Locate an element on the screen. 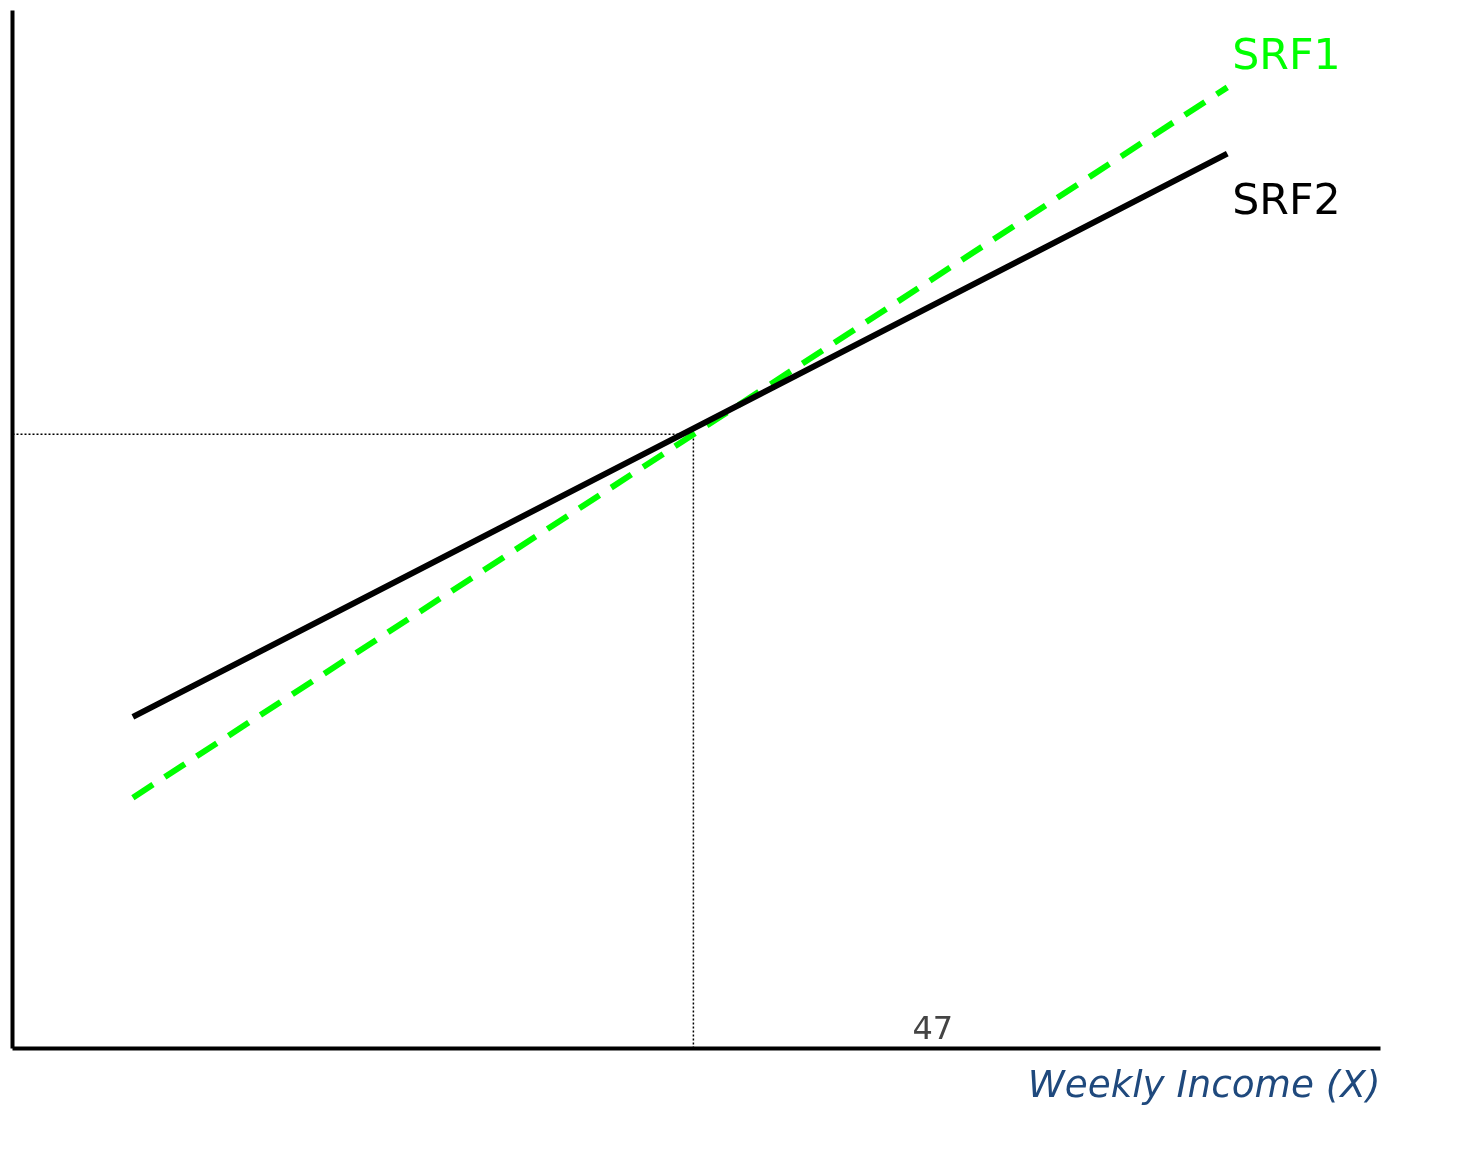  series-label: SRF2 is located at coordinates (1286, 198).